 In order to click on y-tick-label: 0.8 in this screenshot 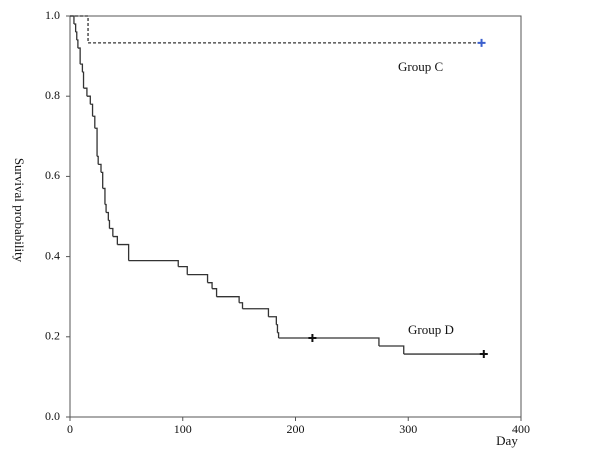, I will do `click(52, 95)`.